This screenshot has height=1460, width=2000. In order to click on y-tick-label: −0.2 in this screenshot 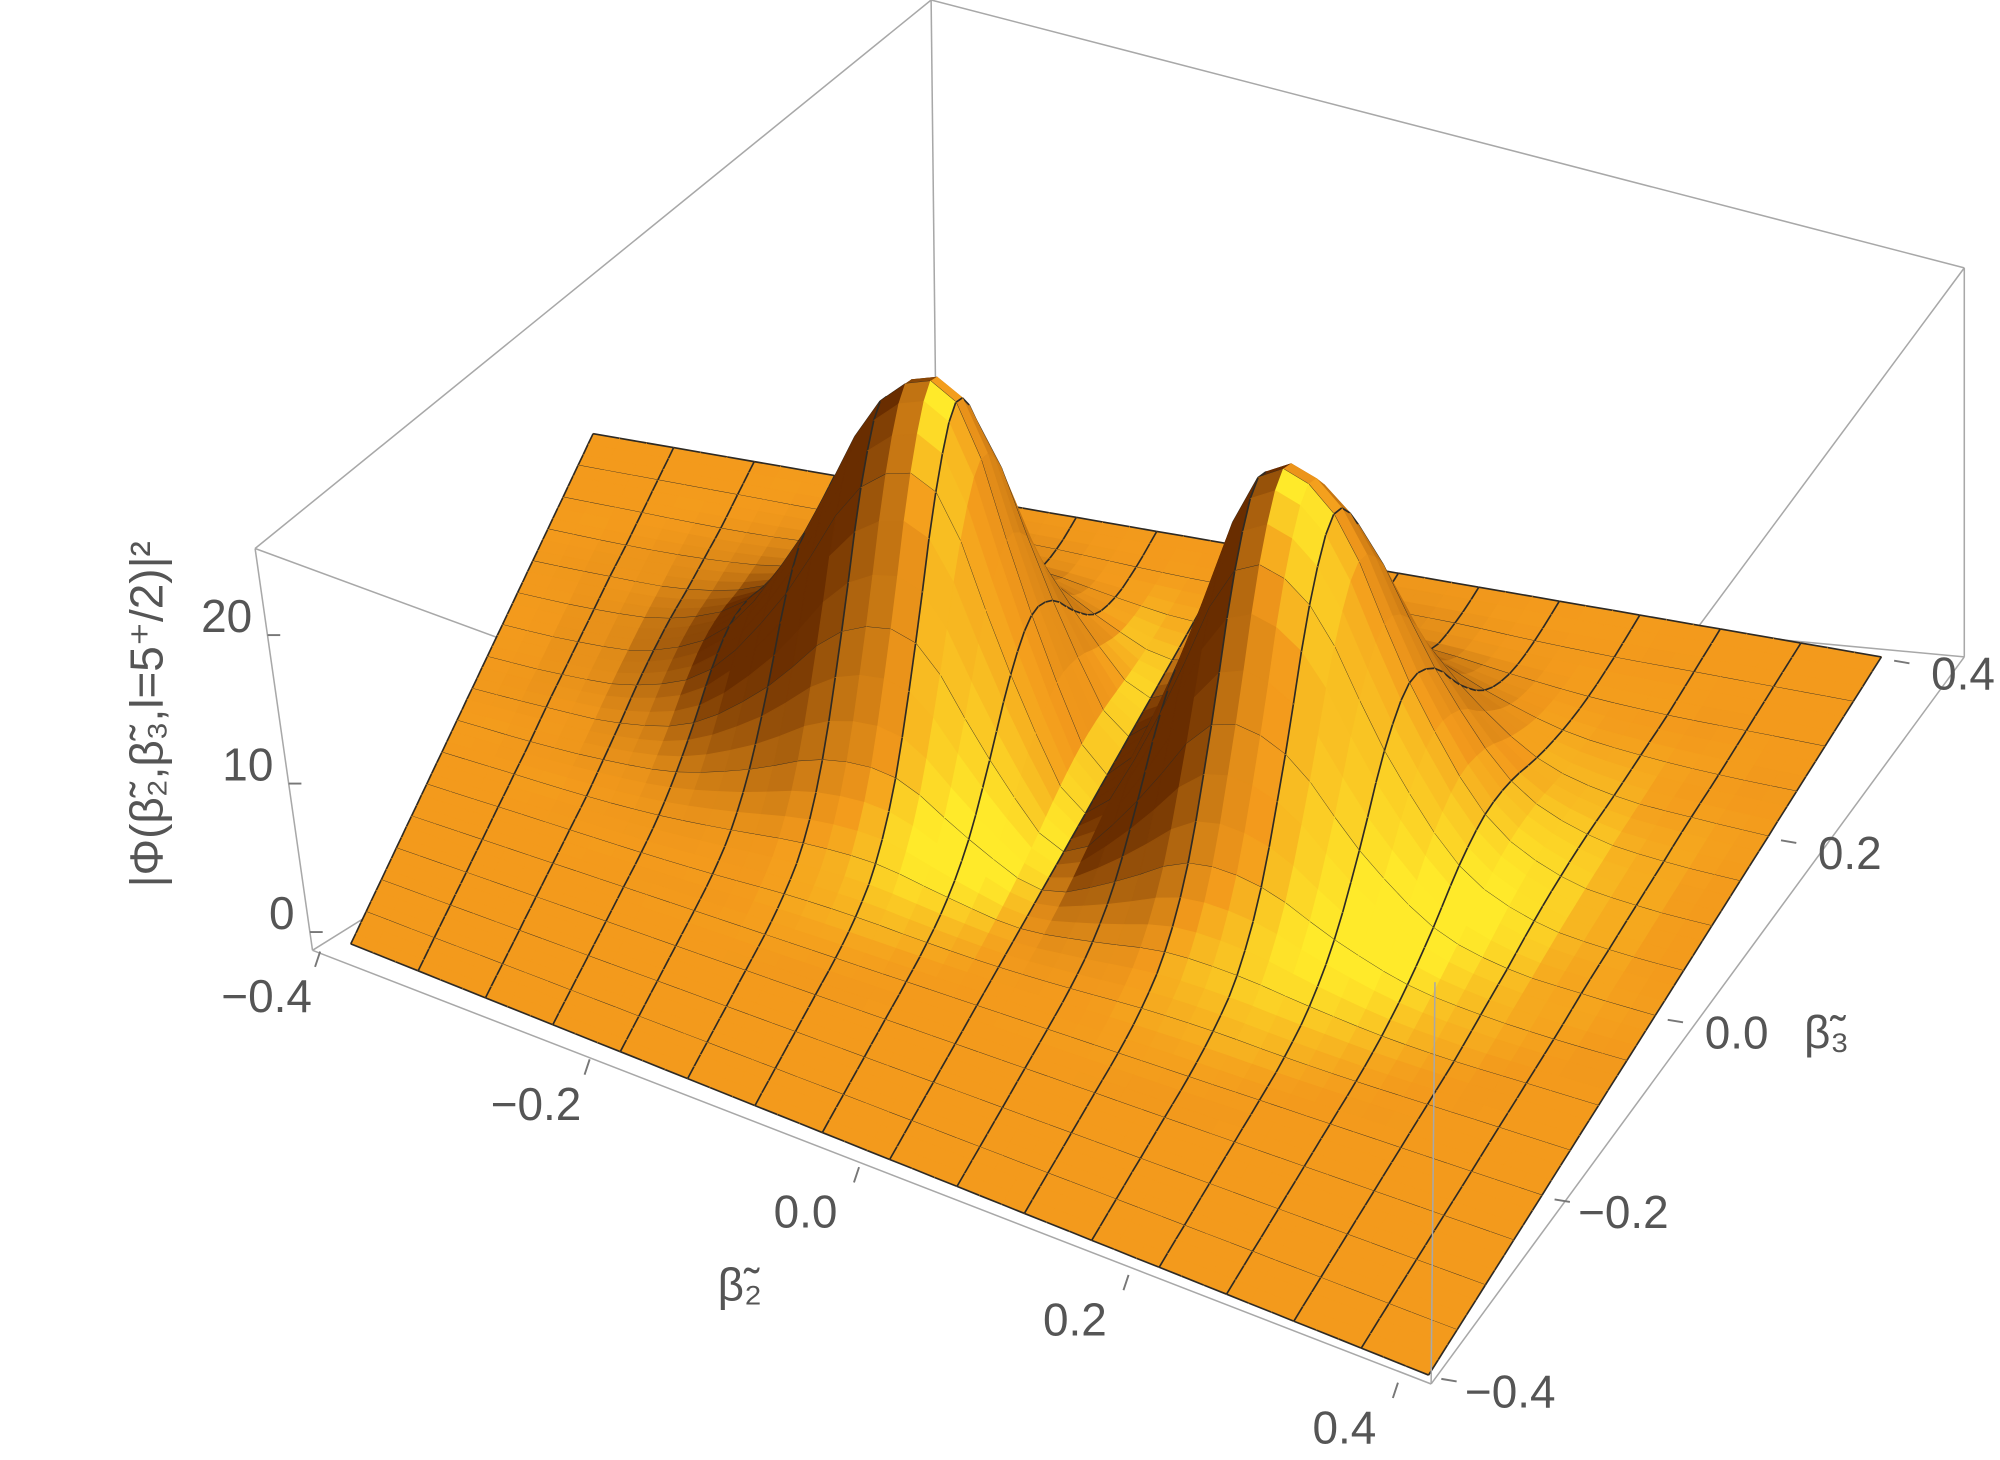, I will do `click(1623, 1212)`.